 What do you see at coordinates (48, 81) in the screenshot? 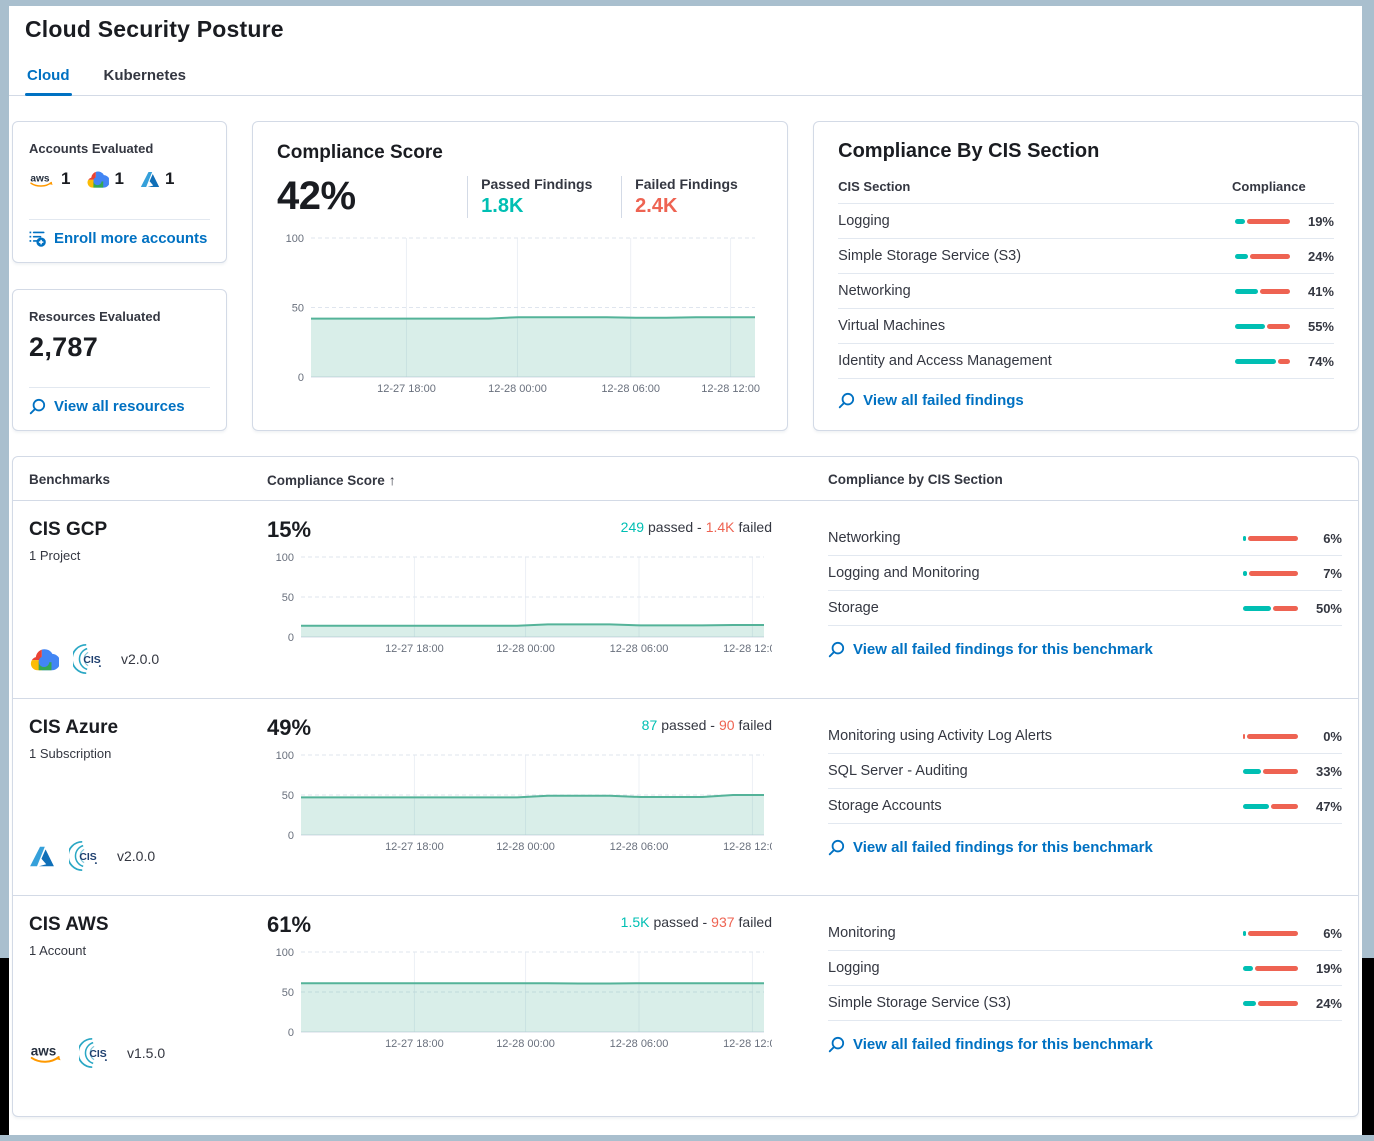
I see `tab-cloud: Cloud` at bounding box center [48, 81].